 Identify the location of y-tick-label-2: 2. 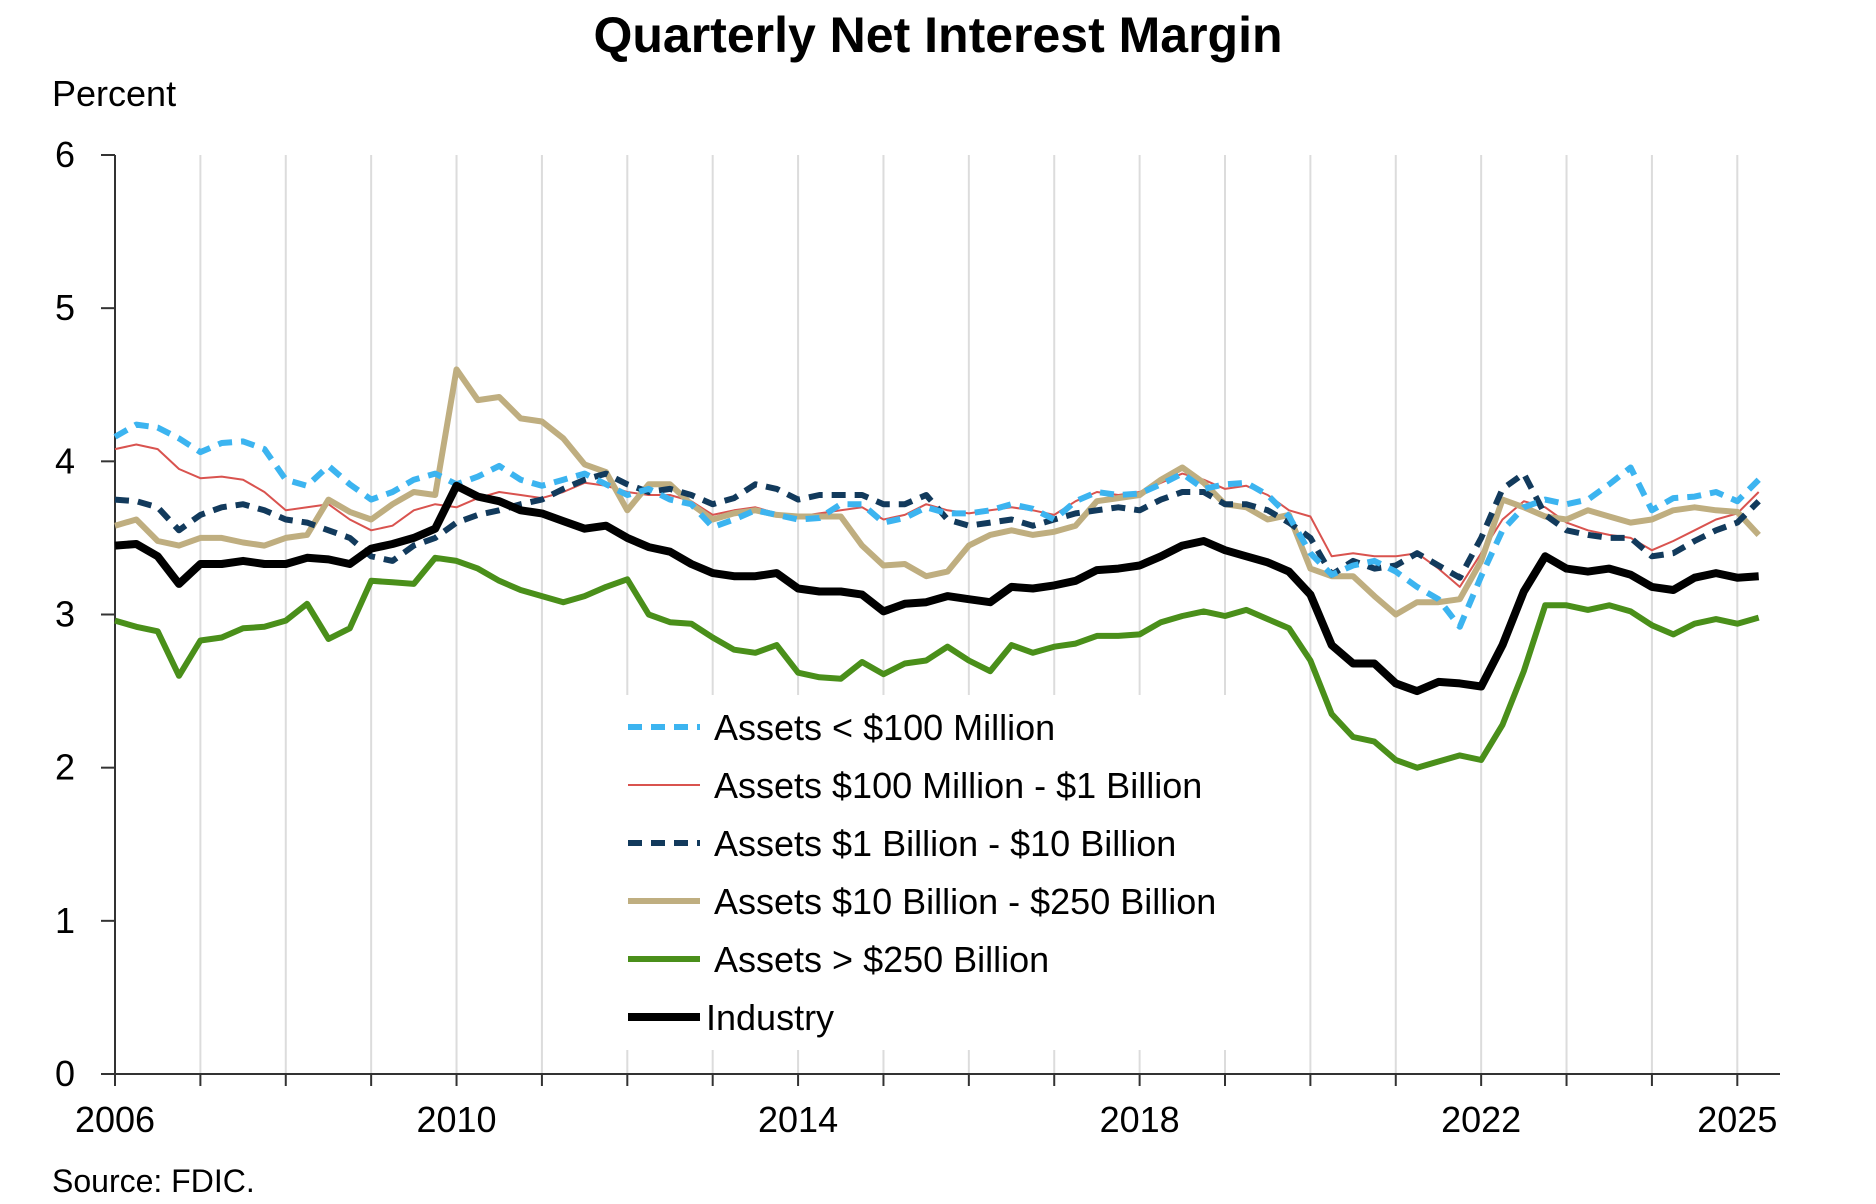
(65, 767).